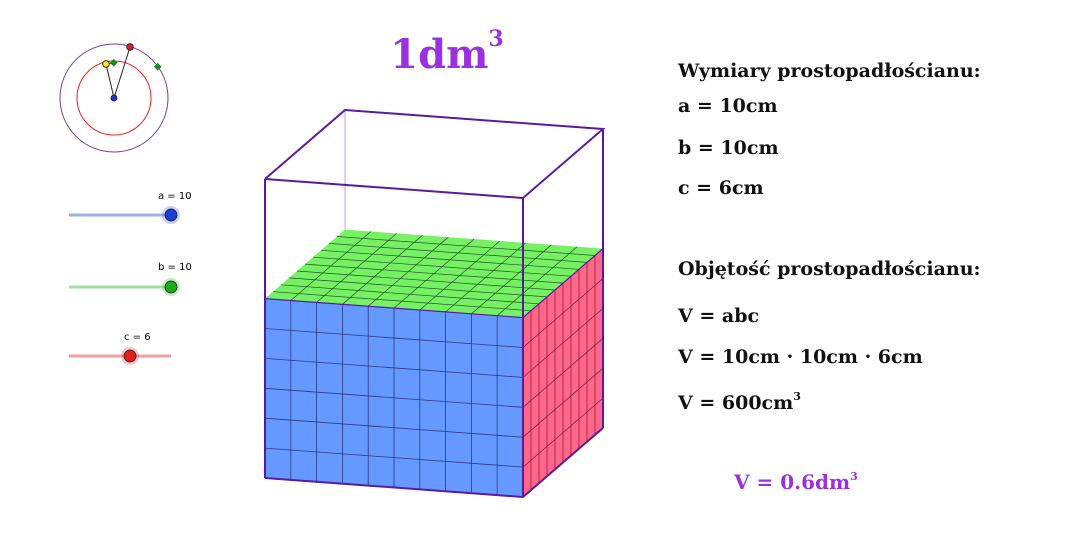 Image resolution: width=1075 pixels, height=542 pixels. Describe the element at coordinates (796, 482) in the screenshot. I see `volume-final: V = 0.6dm3` at that location.